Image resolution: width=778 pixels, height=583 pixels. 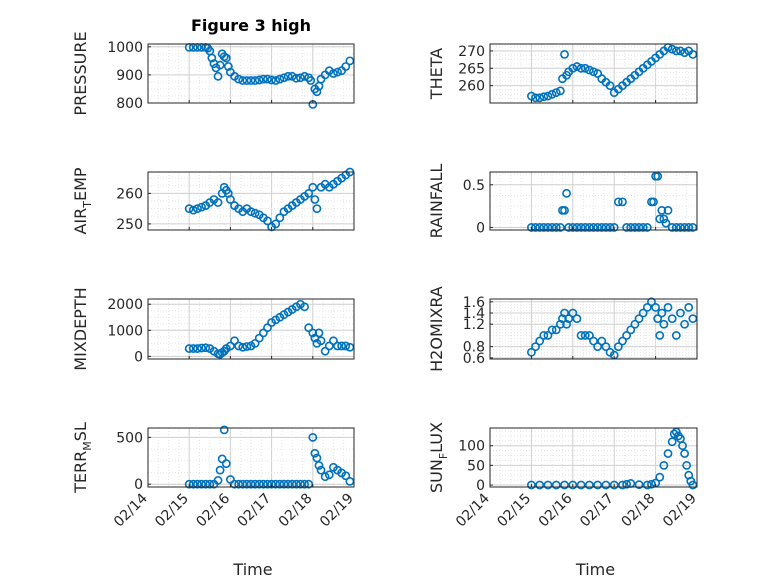 What do you see at coordinates (80, 184) in the screenshot?
I see `y-axis-label-rest: EMP` at bounding box center [80, 184].